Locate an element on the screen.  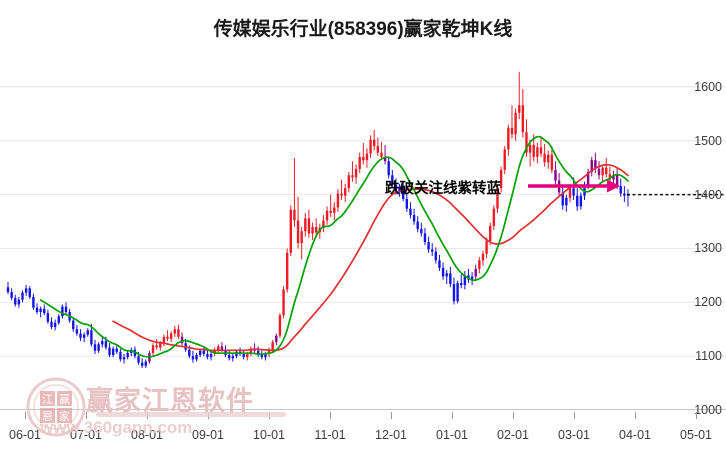
x-axis-tick-label: 07-01 is located at coordinates (86, 435).